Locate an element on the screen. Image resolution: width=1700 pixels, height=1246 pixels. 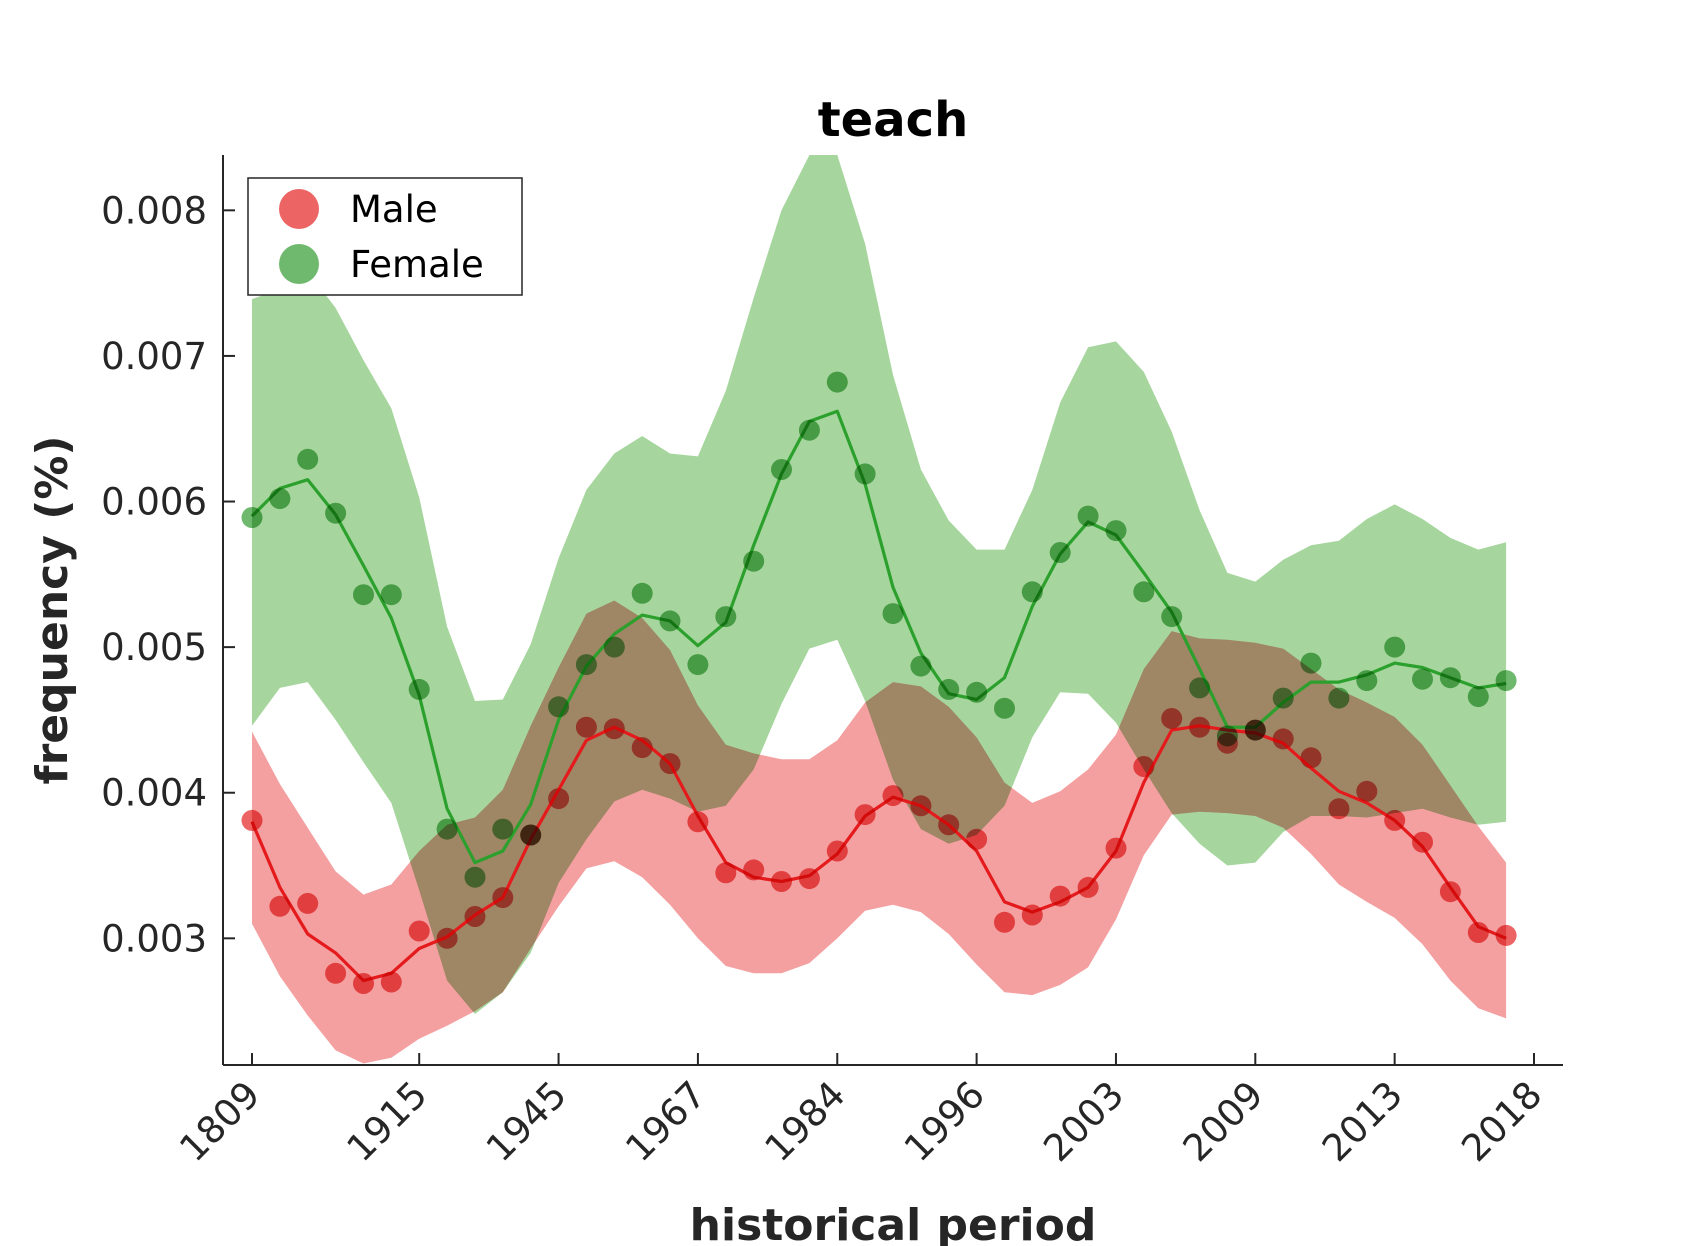
x-tick-label: 1945 is located at coordinates (526, 1121).